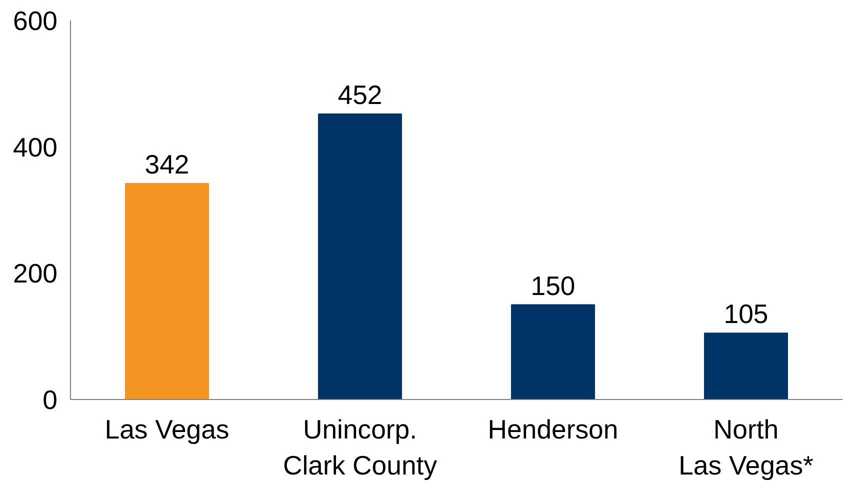 The image size is (852, 483). Describe the element at coordinates (167, 164) in the screenshot. I see `data-label: 342` at that location.